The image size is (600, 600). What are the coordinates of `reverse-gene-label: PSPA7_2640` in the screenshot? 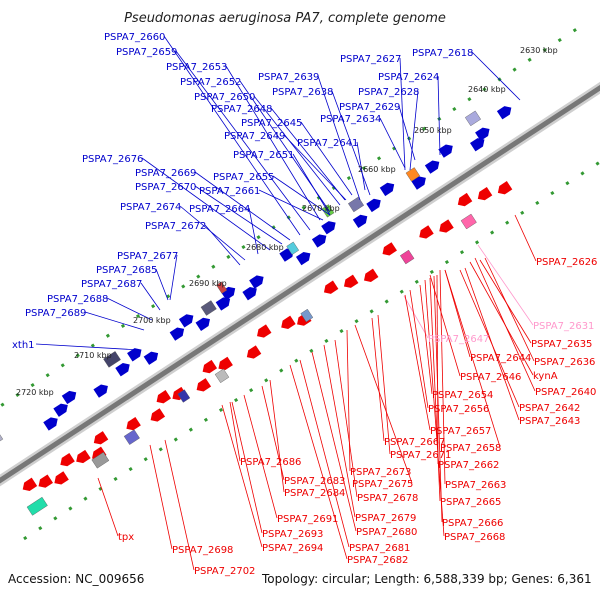 It's located at (565, 392).